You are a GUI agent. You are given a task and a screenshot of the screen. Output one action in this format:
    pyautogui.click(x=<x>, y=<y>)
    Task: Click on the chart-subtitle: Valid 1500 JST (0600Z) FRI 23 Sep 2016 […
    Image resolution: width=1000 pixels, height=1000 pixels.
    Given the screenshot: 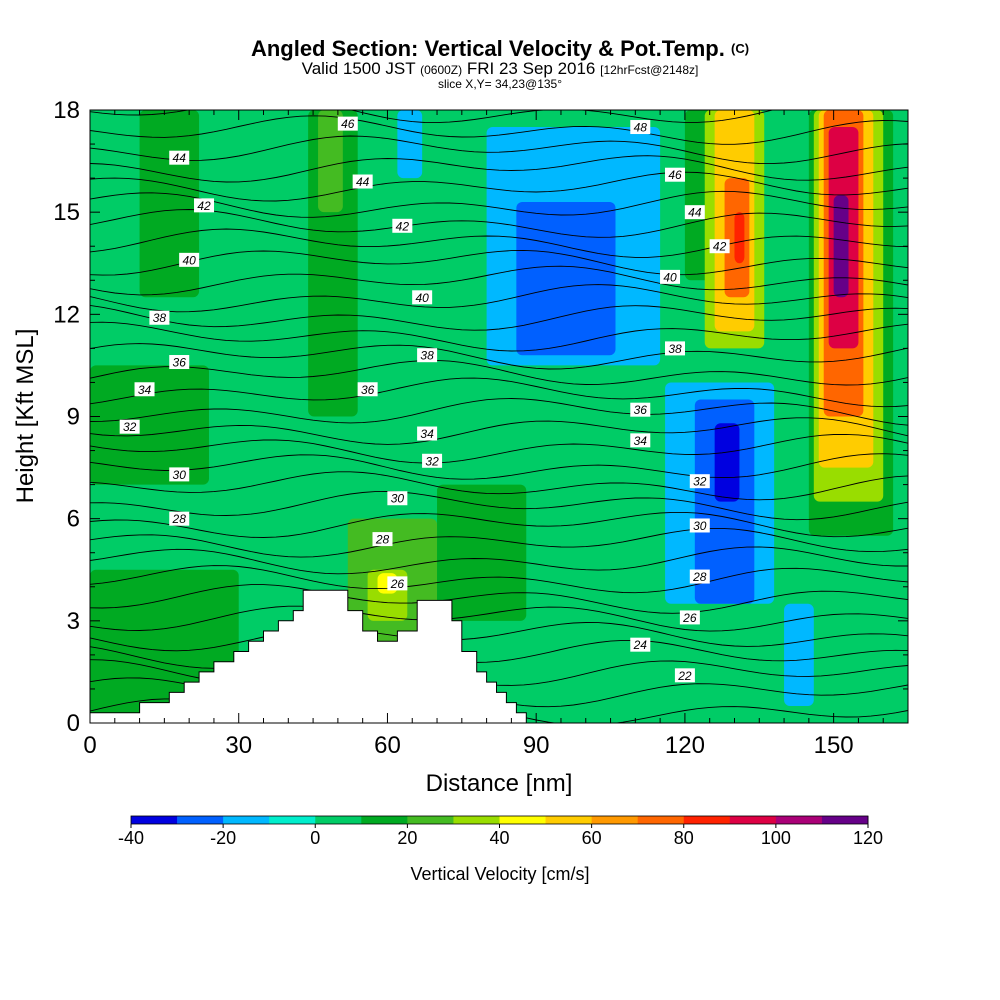 What is the action you would take?
    pyautogui.click(x=500, y=69)
    